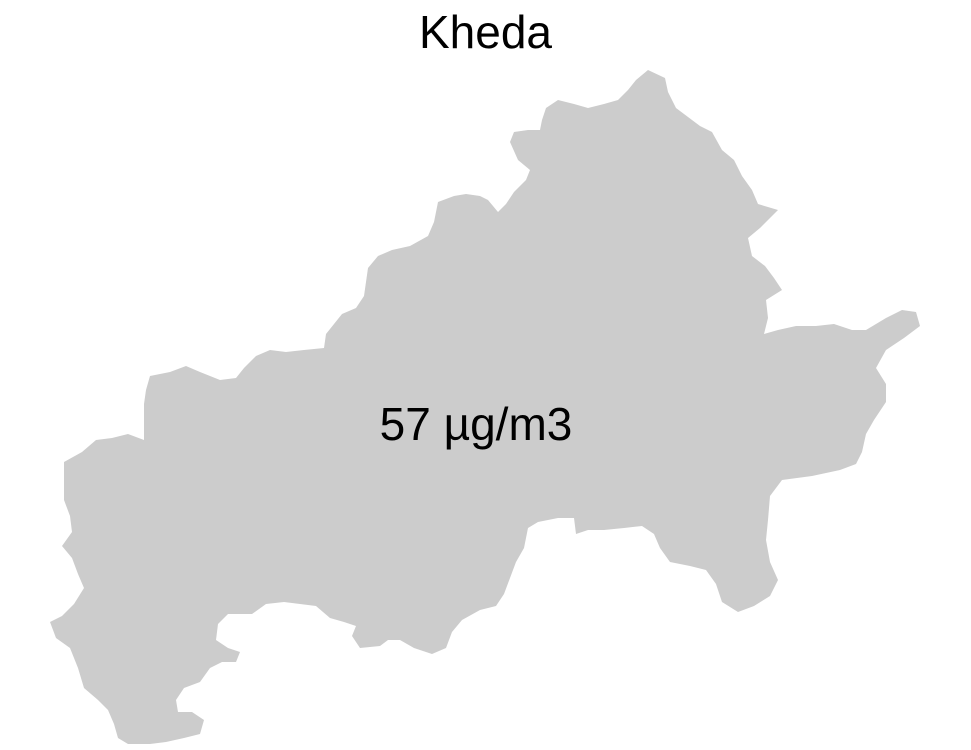 This screenshot has width=971, height=750. What do you see at coordinates (485, 32) in the screenshot?
I see `map-title: Kheda` at bounding box center [485, 32].